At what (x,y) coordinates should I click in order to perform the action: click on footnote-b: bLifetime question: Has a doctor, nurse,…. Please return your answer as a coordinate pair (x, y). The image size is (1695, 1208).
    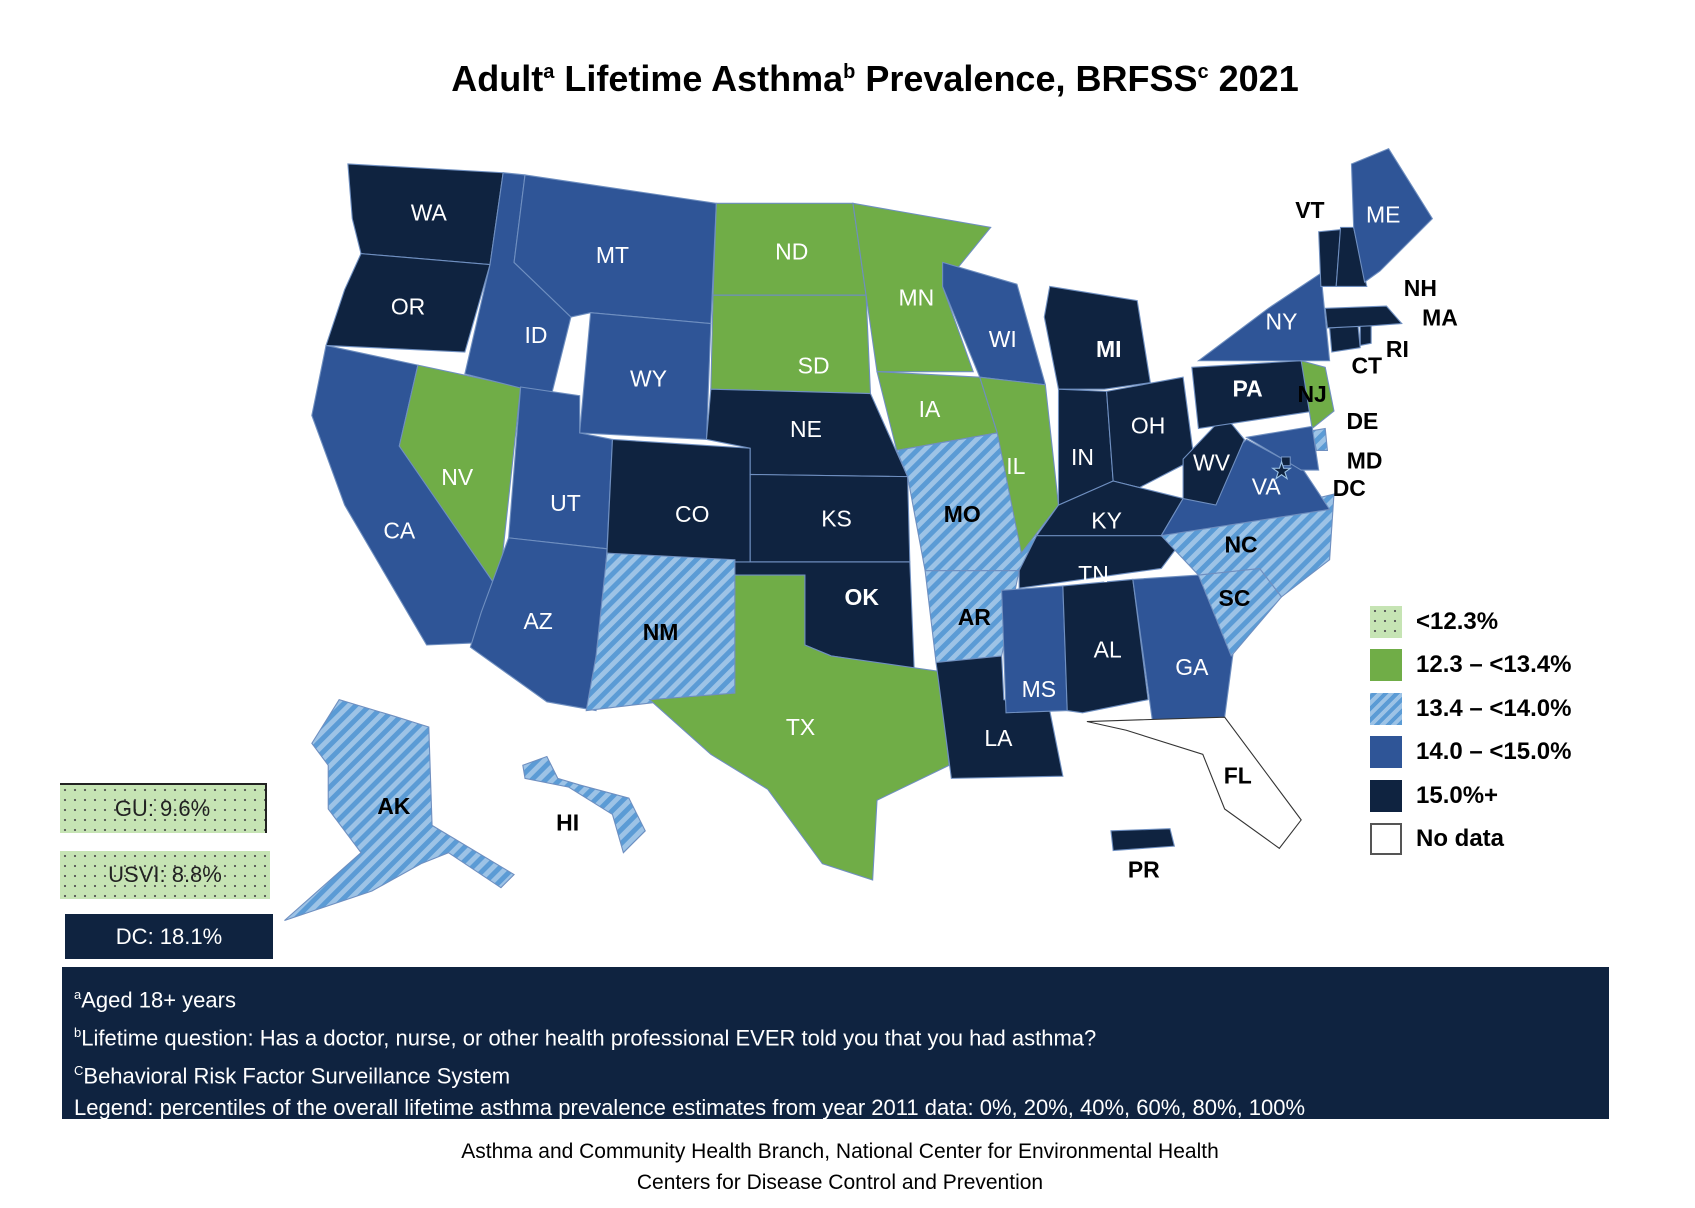
    Looking at the image, I should click on (835, 1036).